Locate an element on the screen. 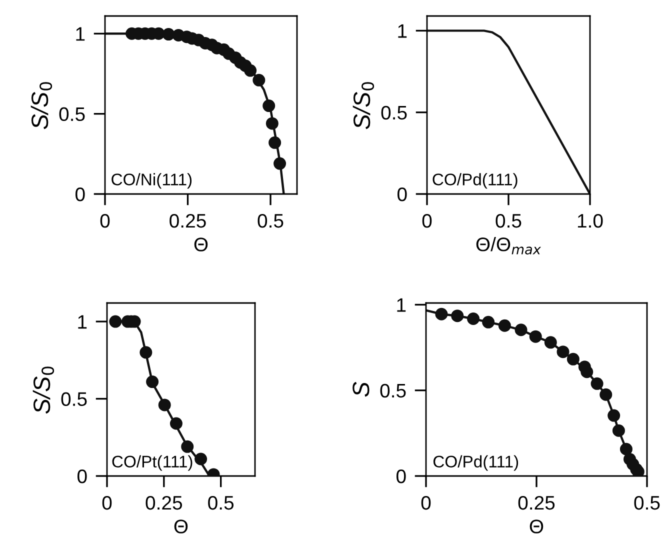 This screenshot has height=551, width=665. annotation: CO/Ni(111) is located at coordinates (152, 181).